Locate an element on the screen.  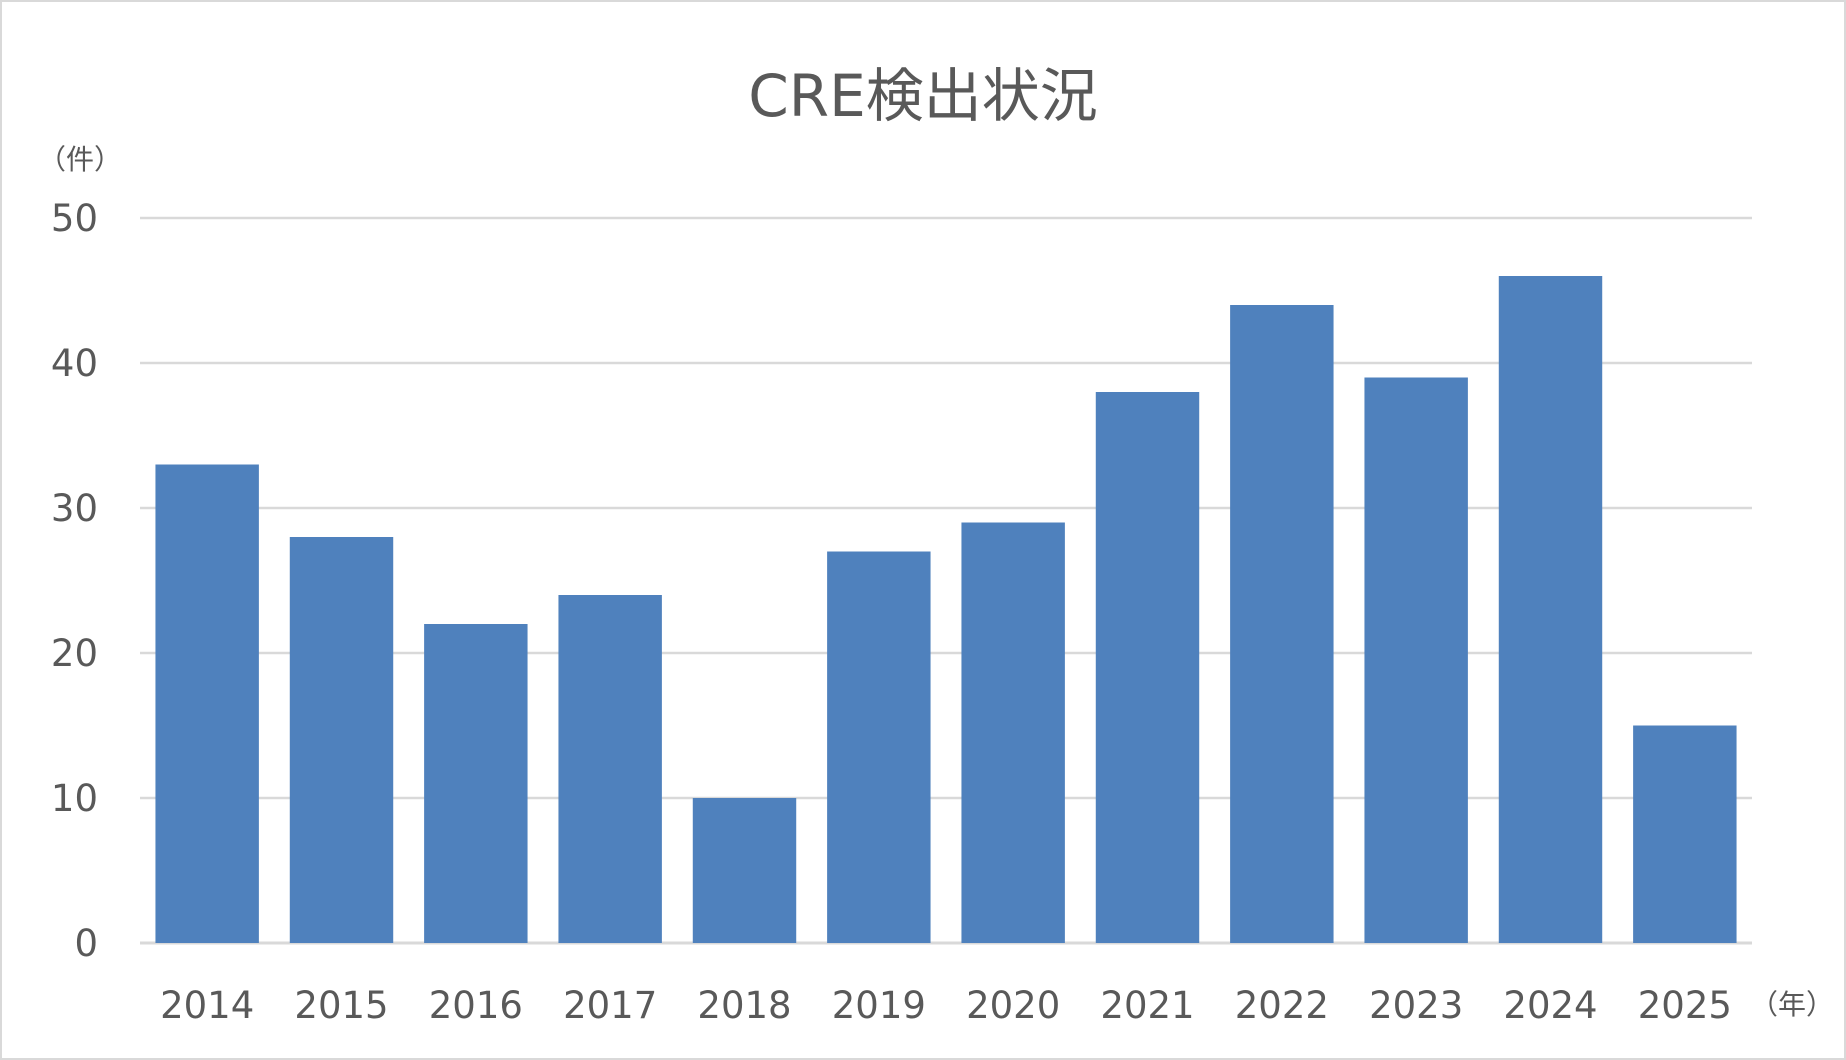
bar-2023 is located at coordinates (1416, 660).